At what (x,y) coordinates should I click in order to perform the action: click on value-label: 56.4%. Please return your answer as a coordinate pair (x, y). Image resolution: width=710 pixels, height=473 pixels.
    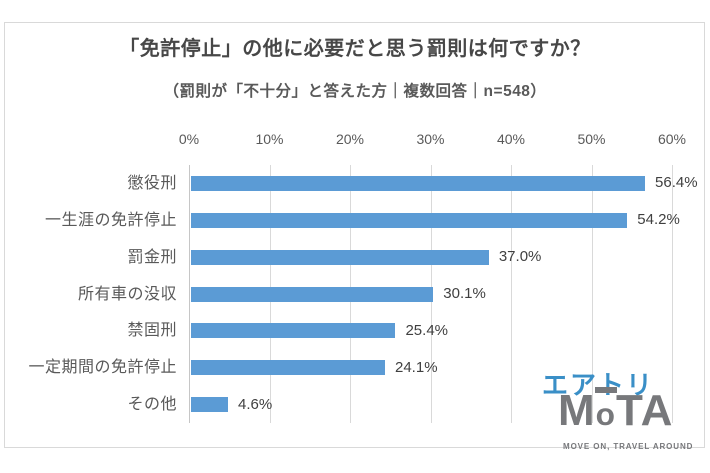
    Looking at the image, I should click on (676, 183).